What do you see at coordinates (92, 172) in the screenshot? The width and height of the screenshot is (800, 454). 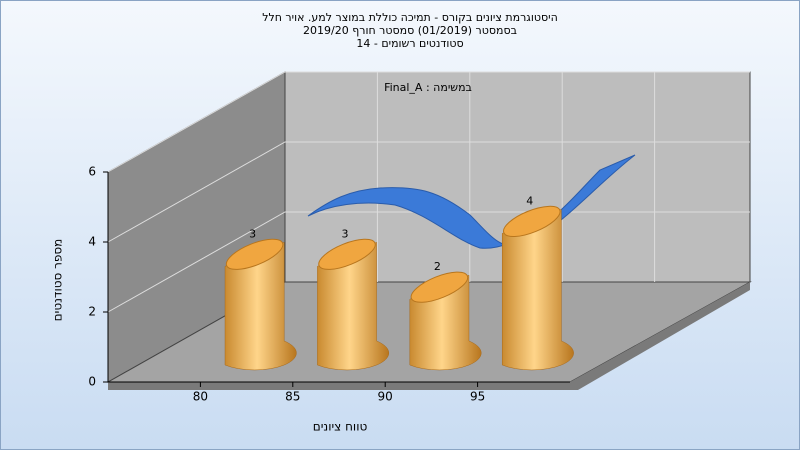 I see `y-tick-label: 6` at bounding box center [92, 172].